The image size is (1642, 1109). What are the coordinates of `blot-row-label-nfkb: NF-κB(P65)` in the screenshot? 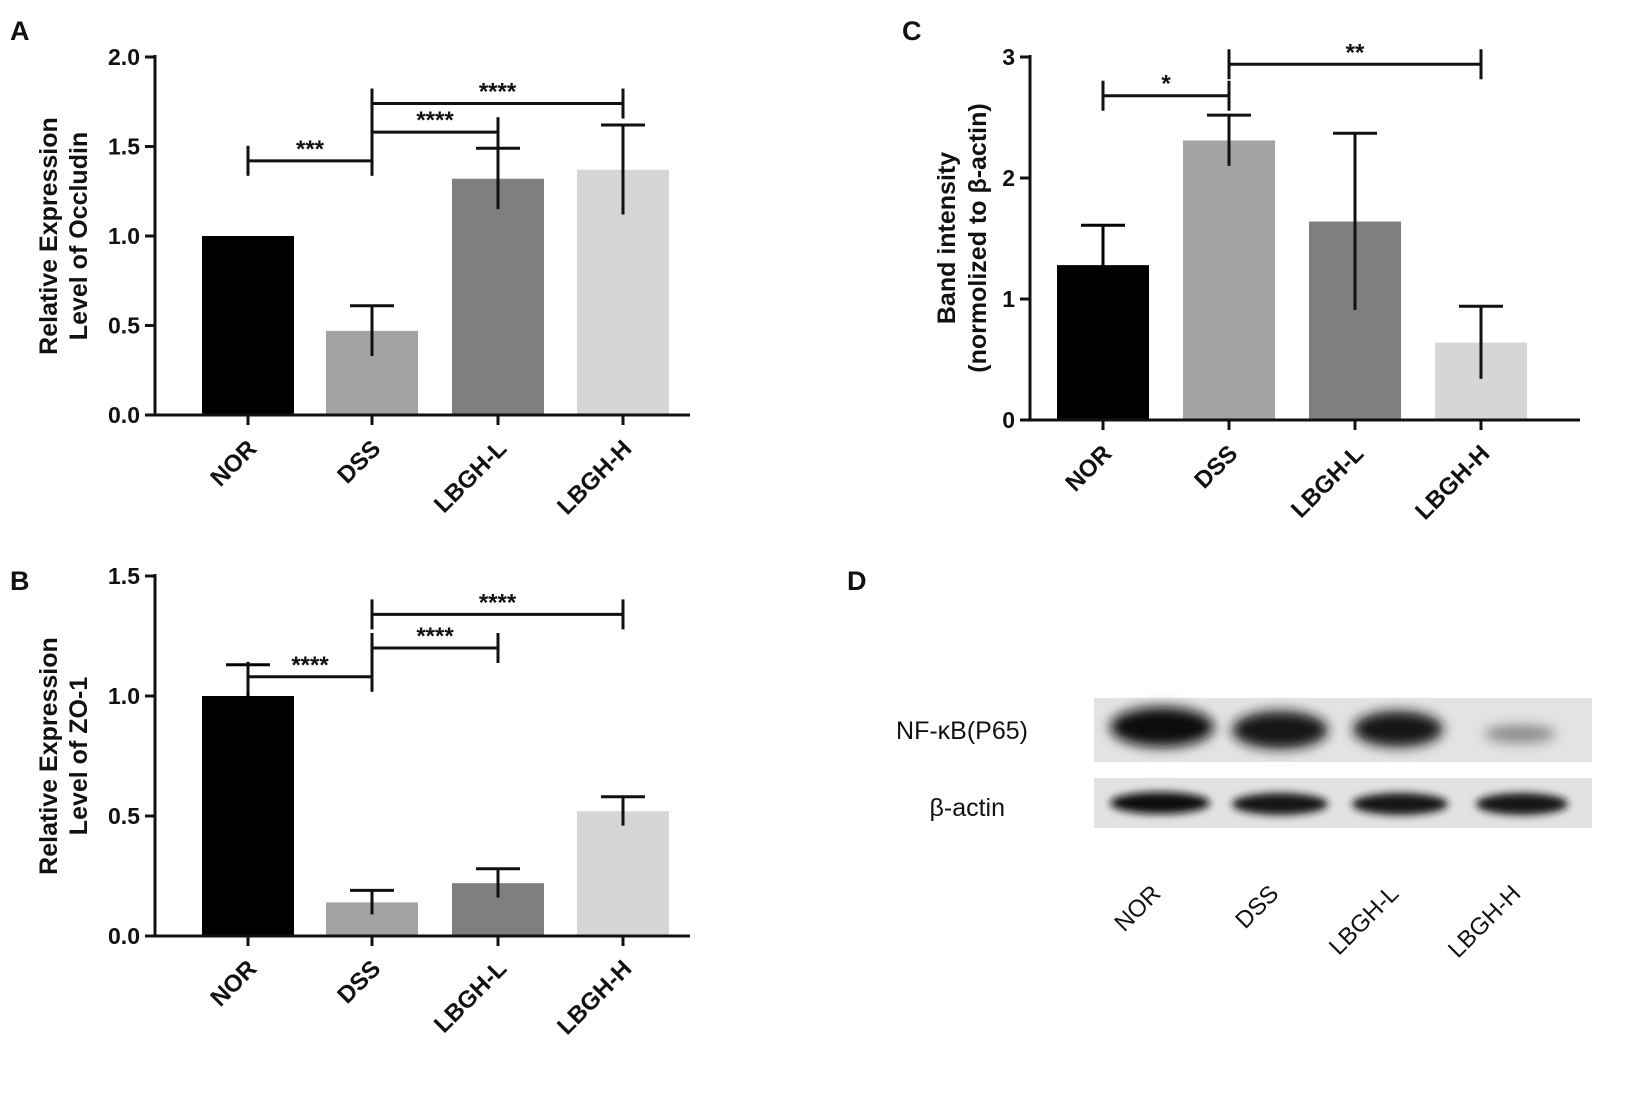 It's located at (962, 731).